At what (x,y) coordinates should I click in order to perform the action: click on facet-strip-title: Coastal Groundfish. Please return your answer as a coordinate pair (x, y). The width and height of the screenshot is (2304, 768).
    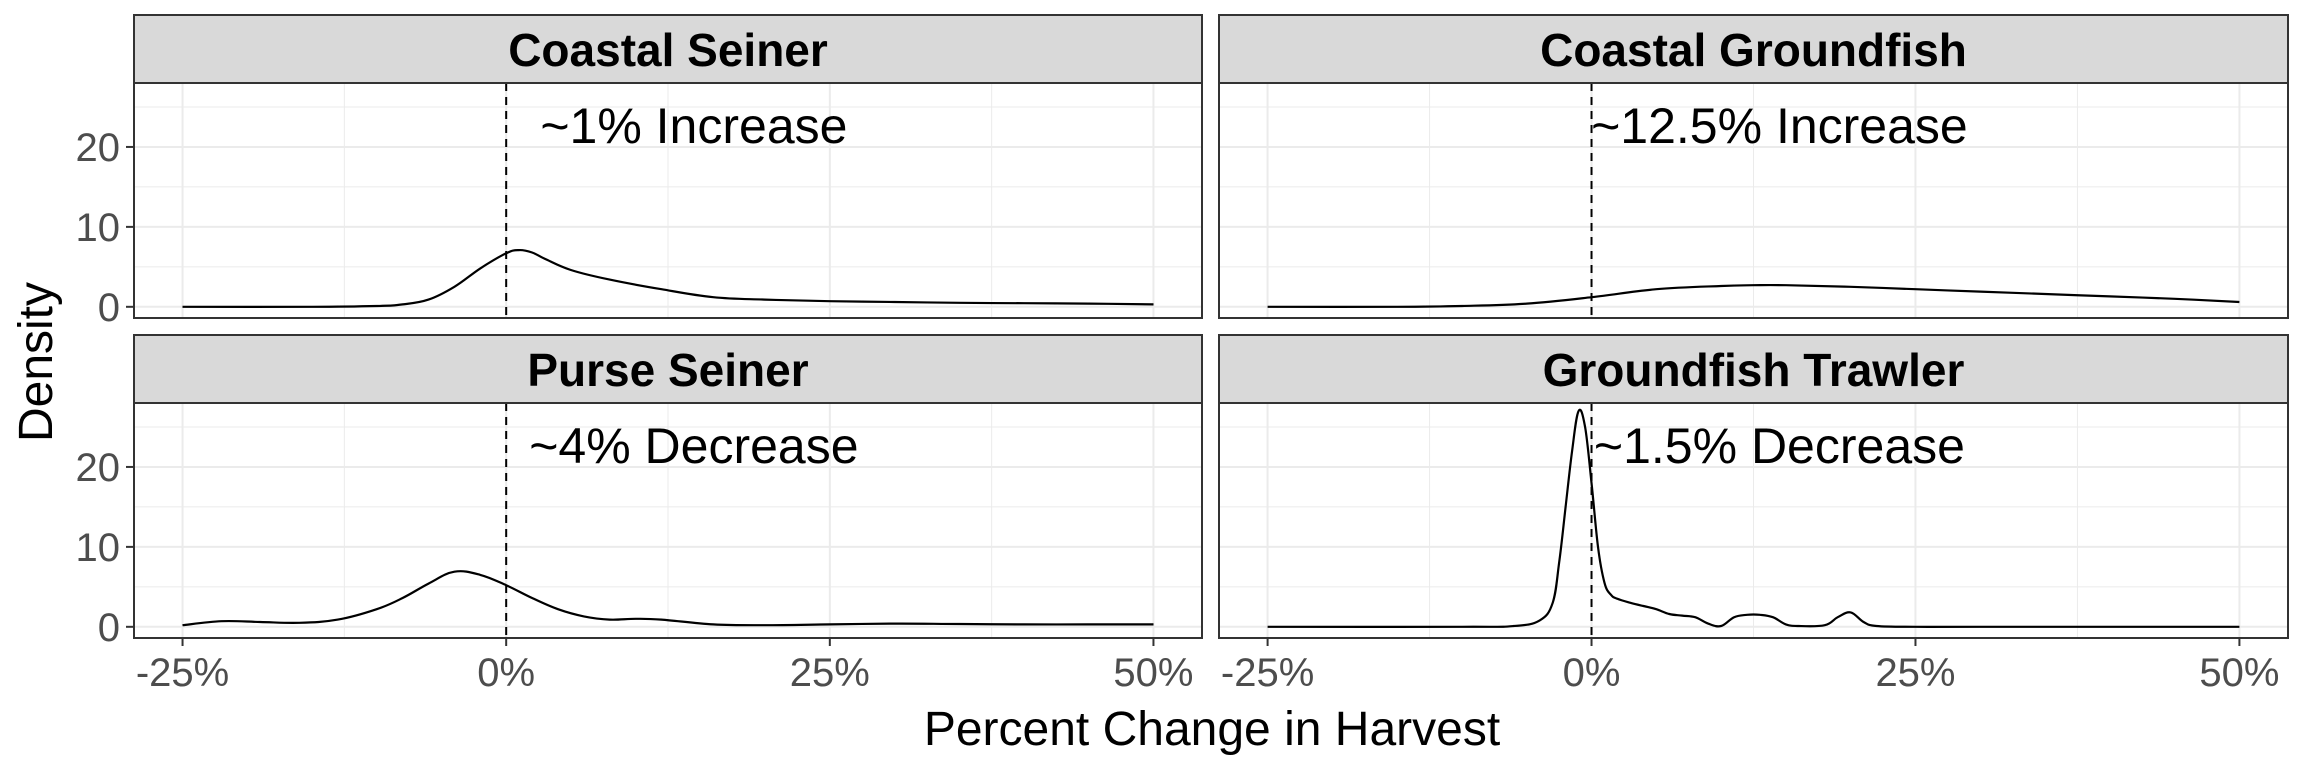
    Looking at the image, I should click on (1753, 50).